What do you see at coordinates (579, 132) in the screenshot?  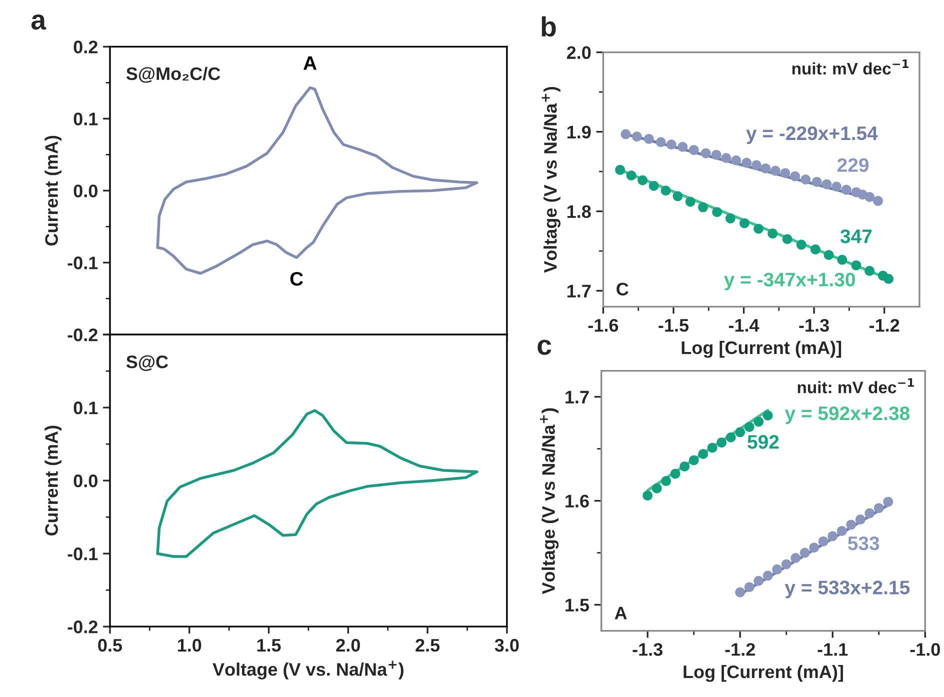 I see `y-tick-label: 1.9` at bounding box center [579, 132].